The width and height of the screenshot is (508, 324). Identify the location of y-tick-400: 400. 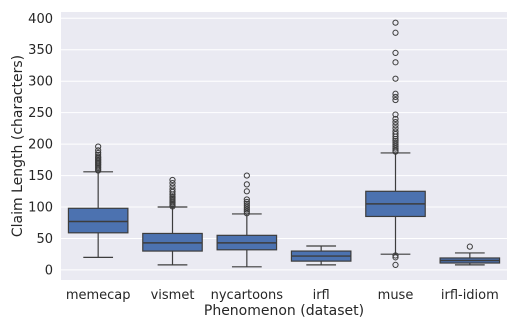
(40, 19).